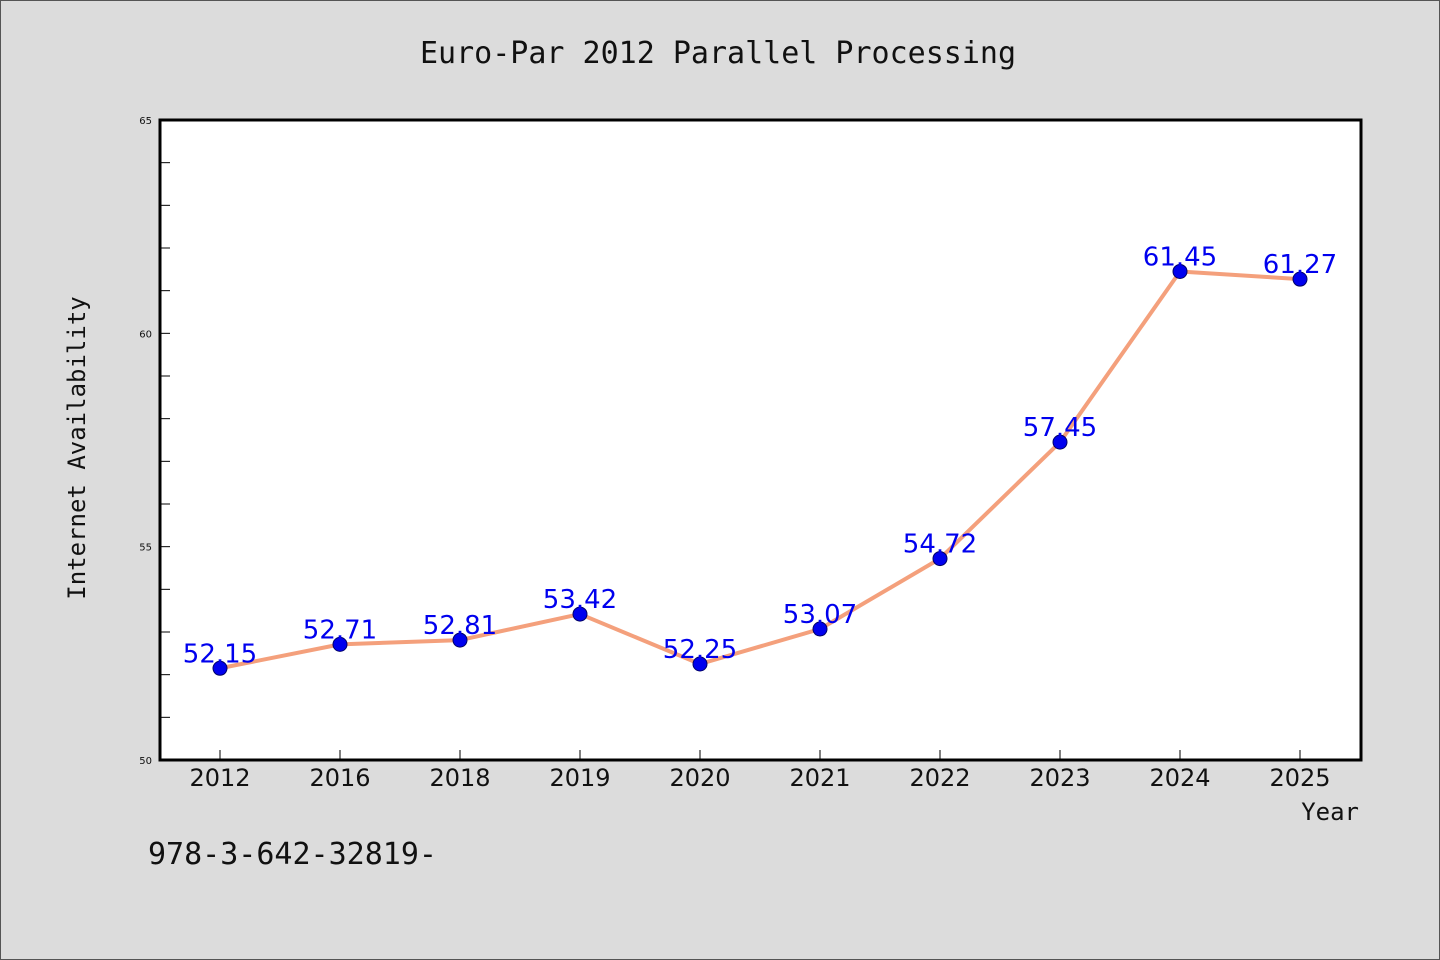 The height and width of the screenshot is (960, 1440). Describe the element at coordinates (1059, 778) in the screenshot. I see `x-tick-label: 2023` at that location.